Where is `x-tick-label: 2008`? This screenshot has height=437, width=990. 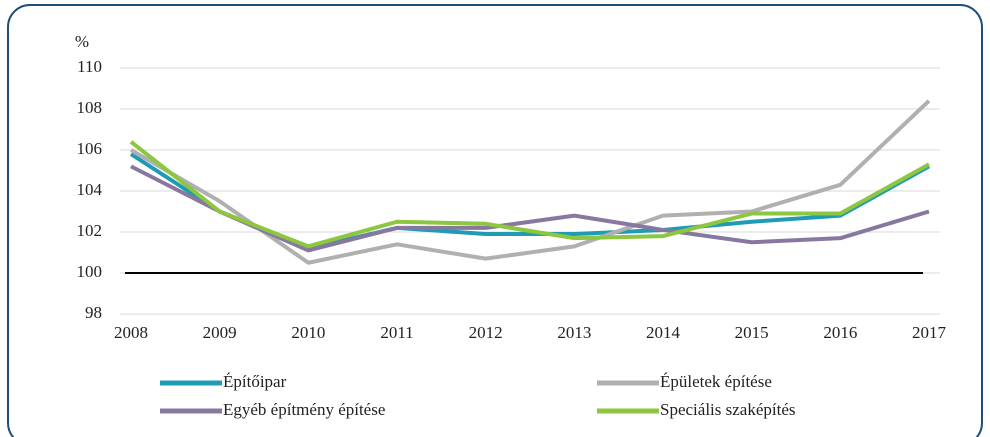 x-tick-label: 2008 is located at coordinates (131, 332).